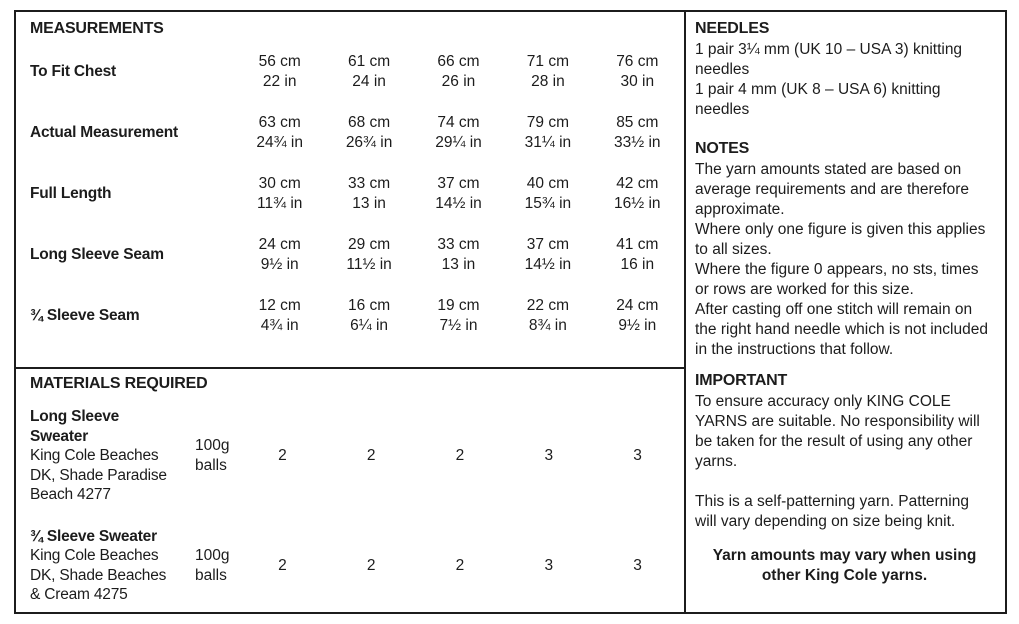 The image size is (1019, 624). What do you see at coordinates (93, 536) in the screenshot?
I see `material-name-title: ¾ Sleeve Sweater` at bounding box center [93, 536].